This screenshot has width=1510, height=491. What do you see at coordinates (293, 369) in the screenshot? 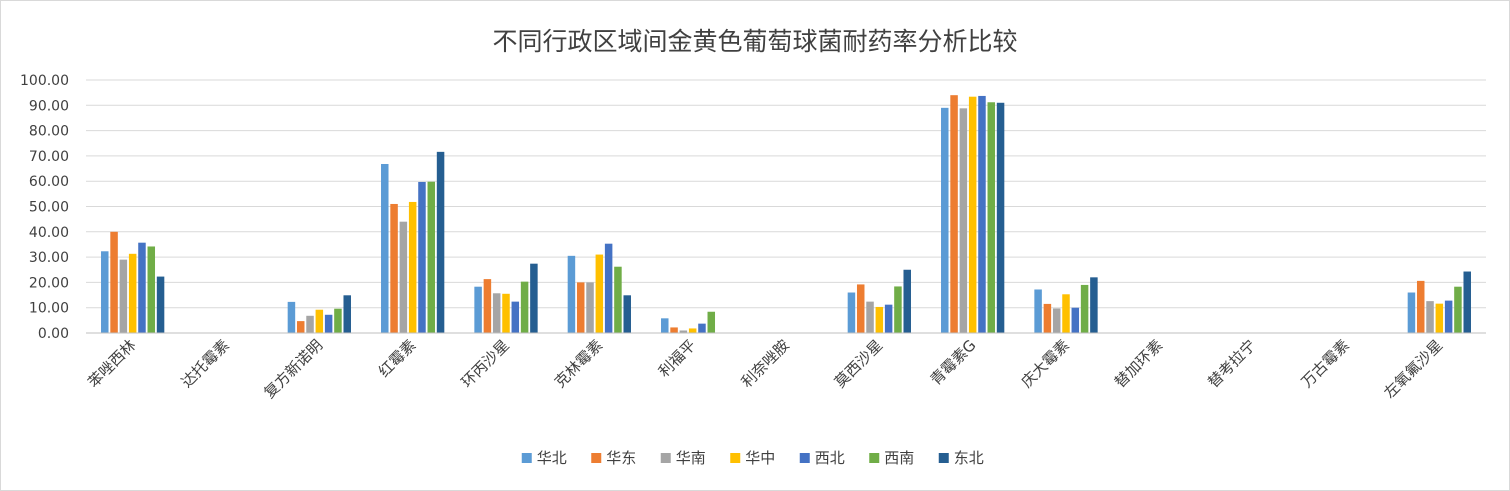
I see `x-category-label: 复方新诺明` at bounding box center [293, 369].